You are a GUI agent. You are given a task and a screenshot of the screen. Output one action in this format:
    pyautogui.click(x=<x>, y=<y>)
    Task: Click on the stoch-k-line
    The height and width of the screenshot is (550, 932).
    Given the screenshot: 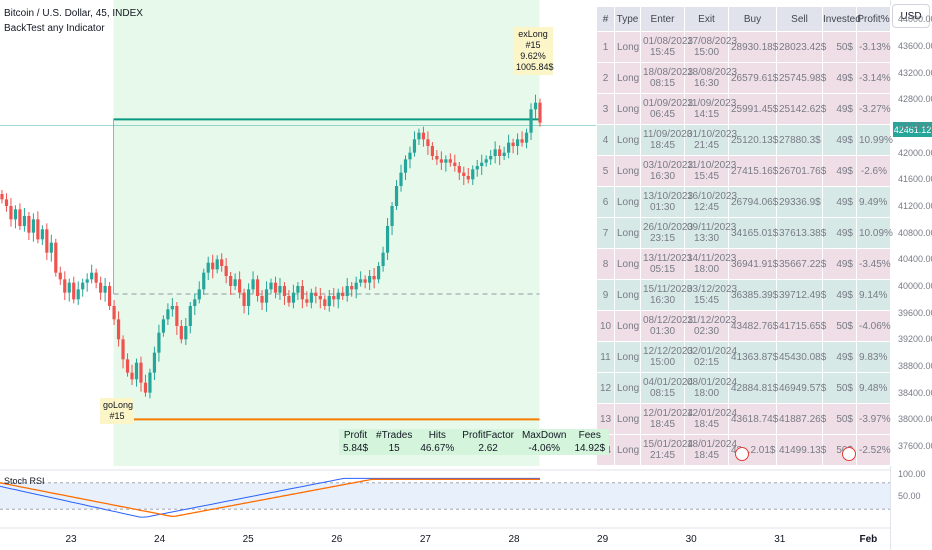 What is the action you would take?
    pyautogui.click(x=270, y=497)
    